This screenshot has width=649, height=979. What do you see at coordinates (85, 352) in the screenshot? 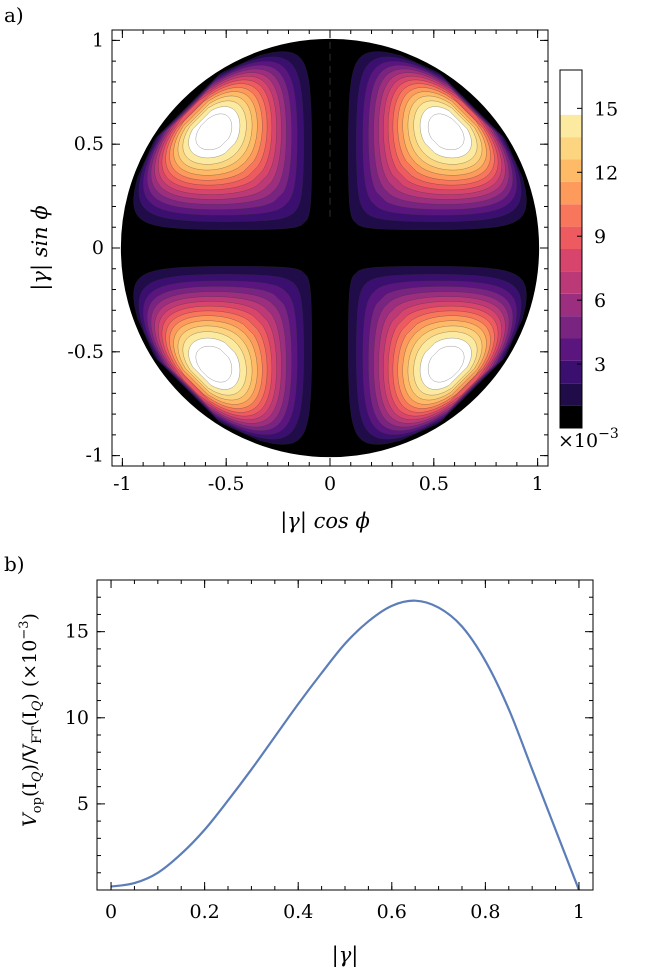
I see `y-tick-label-a: -0.5` at bounding box center [85, 352].